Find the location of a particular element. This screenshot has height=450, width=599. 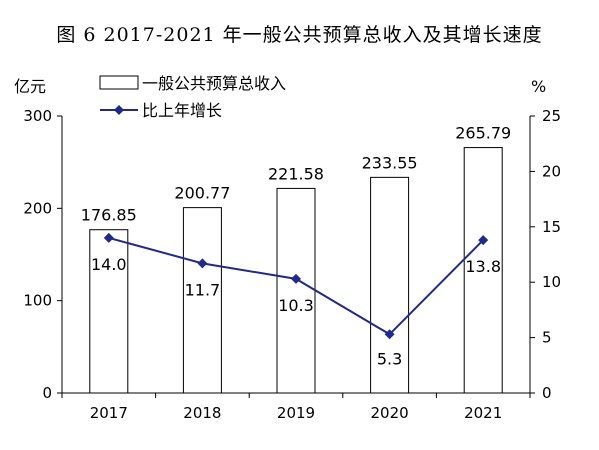

left-tick-label: 200 is located at coordinates (37, 208).